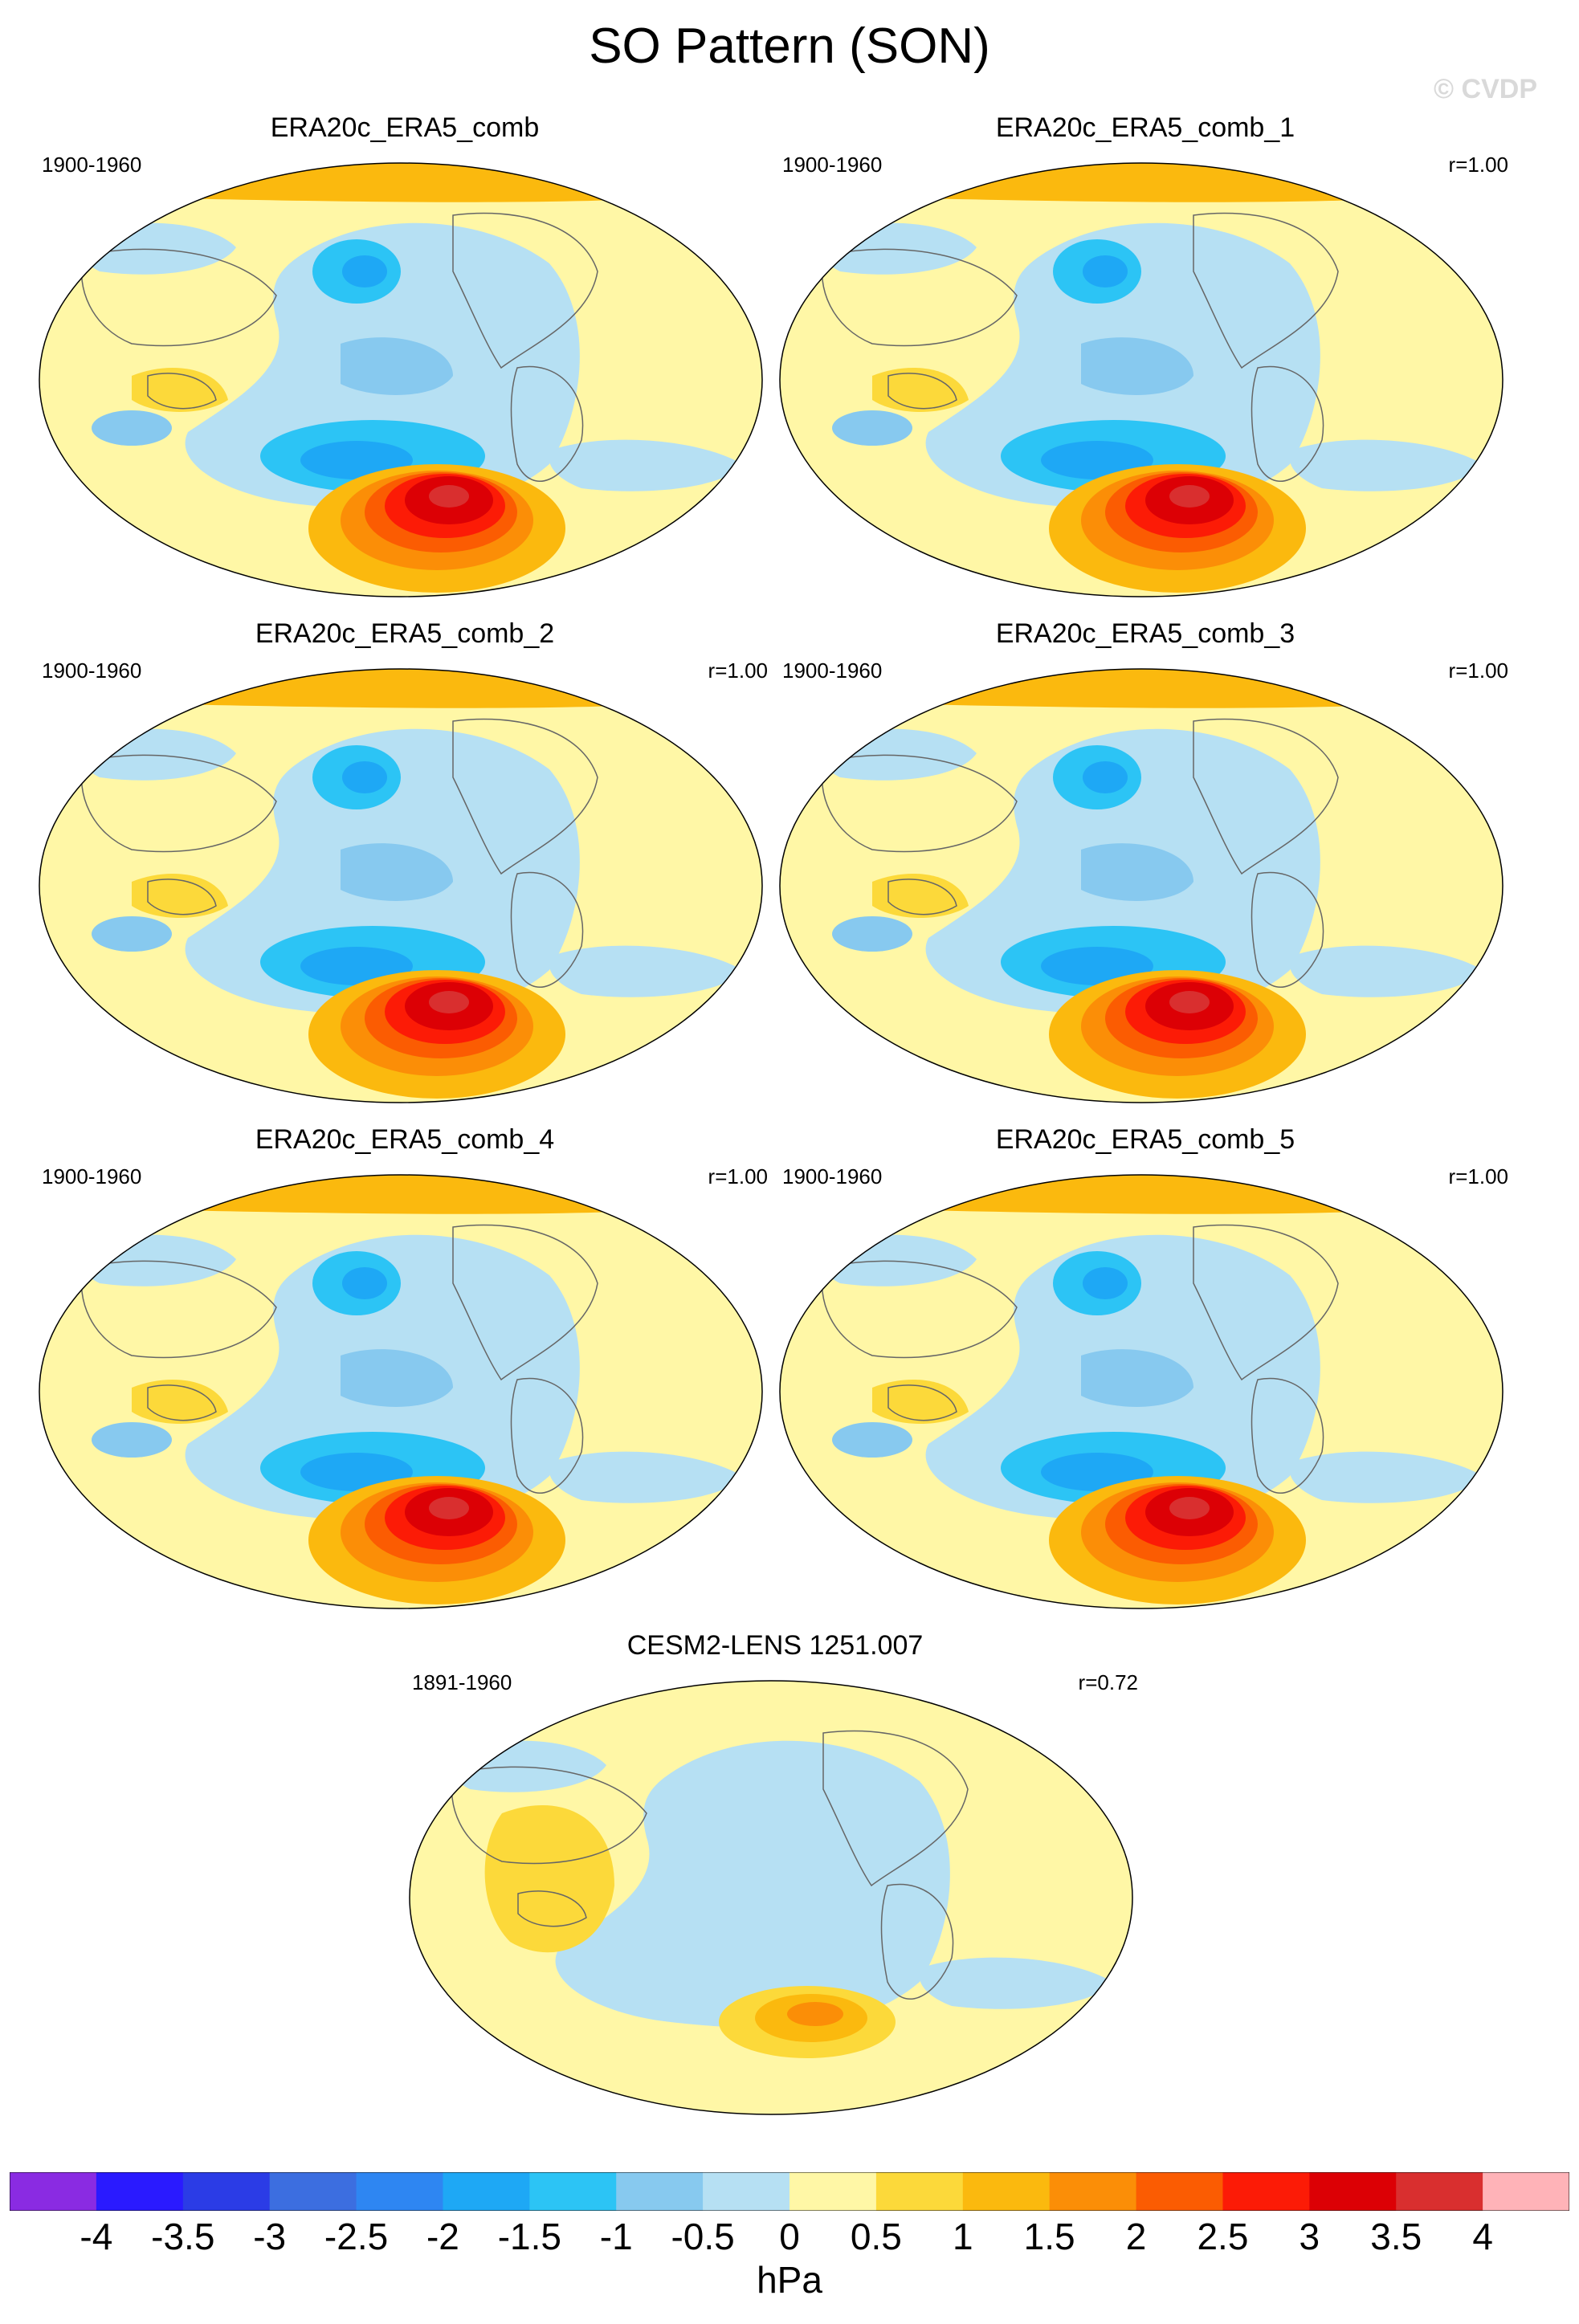 Image resolution: width=1579 pixels, height=2324 pixels. I want to click on map-panel-5: ERA20c_ERA5_comb_5 1900-1960 r=1.00, so click(1145, 1369).